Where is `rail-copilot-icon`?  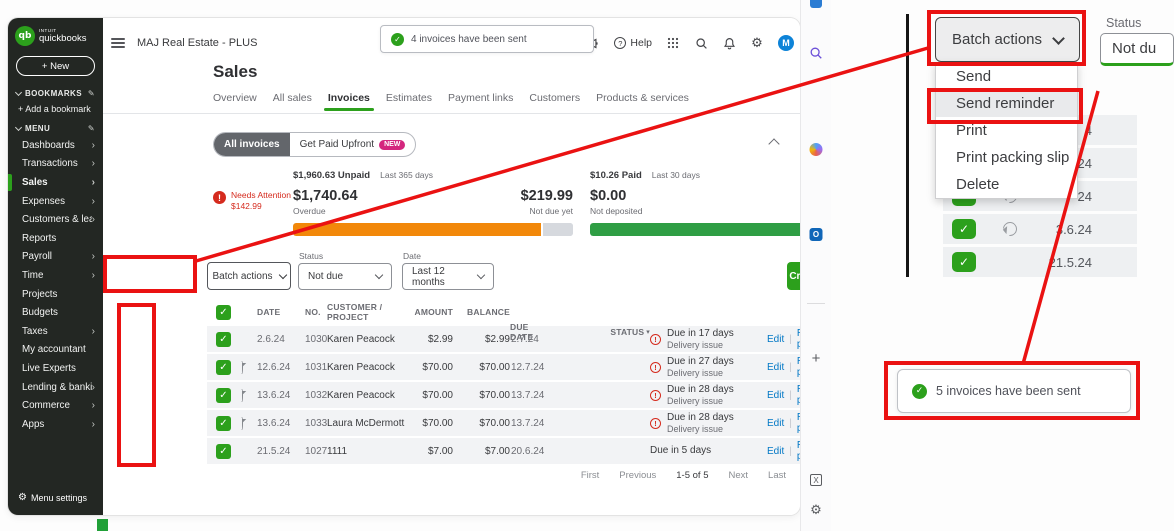 rail-copilot-icon is located at coordinates (816, 149).